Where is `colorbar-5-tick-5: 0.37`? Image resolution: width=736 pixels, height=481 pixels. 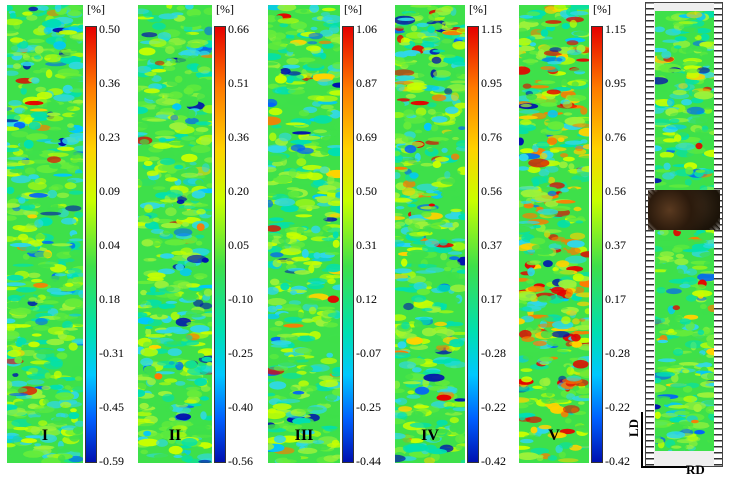
colorbar-5-tick-5: 0.37 is located at coordinates (615, 245).